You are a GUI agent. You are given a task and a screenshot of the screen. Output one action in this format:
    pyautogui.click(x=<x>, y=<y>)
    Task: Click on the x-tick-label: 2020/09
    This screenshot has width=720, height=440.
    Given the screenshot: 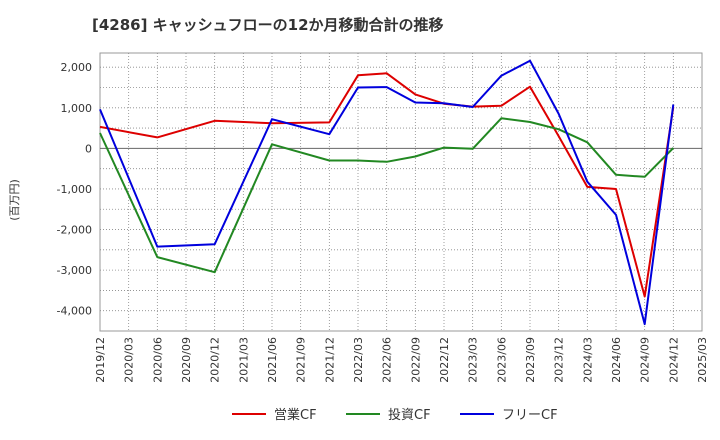 What is the action you would take?
    pyautogui.click(x=186, y=360)
    